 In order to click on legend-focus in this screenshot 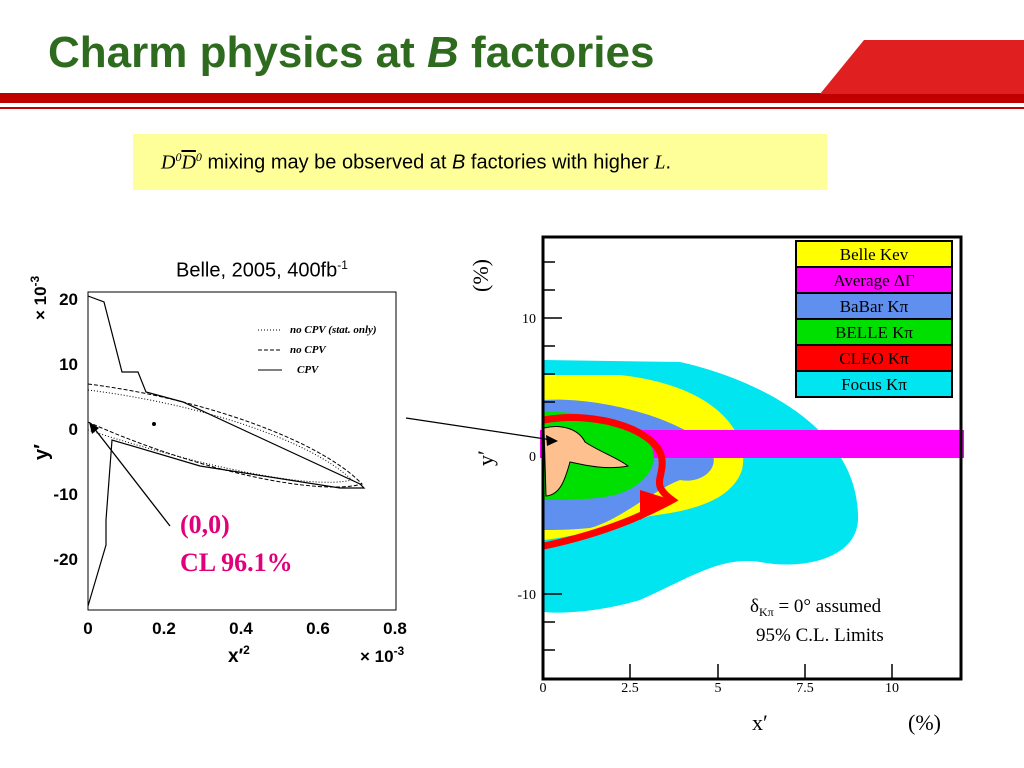, I will do `click(874, 384)`.